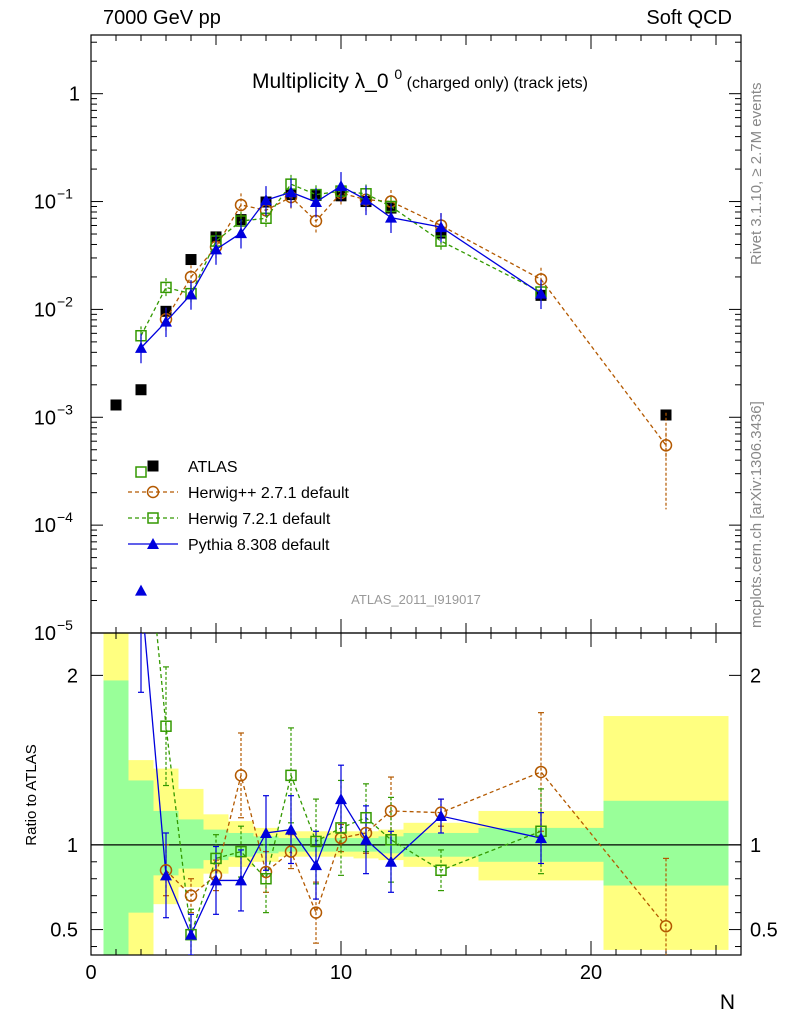 This screenshot has height=1024, width=786. What do you see at coordinates (398, 74) in the screenshot?
I see `title-superscript: 0` at bounding box center [398, 74].